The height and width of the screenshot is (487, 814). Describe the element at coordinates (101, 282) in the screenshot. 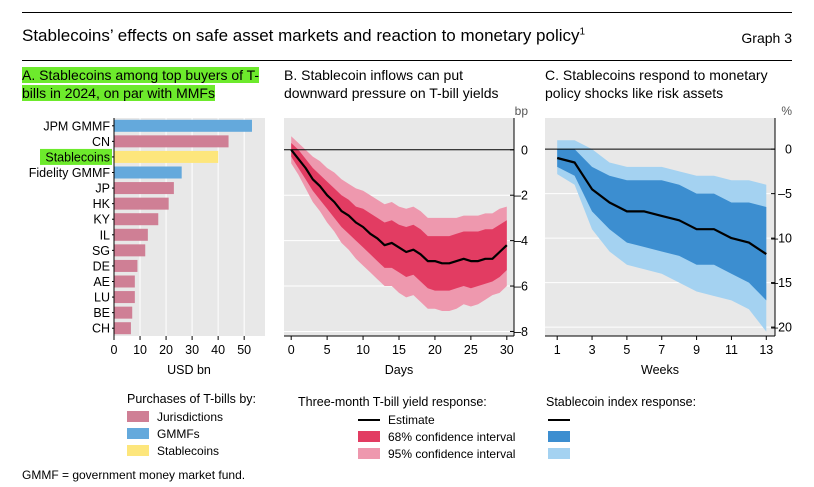

I see `panel-a-category-label: AE` at that location.